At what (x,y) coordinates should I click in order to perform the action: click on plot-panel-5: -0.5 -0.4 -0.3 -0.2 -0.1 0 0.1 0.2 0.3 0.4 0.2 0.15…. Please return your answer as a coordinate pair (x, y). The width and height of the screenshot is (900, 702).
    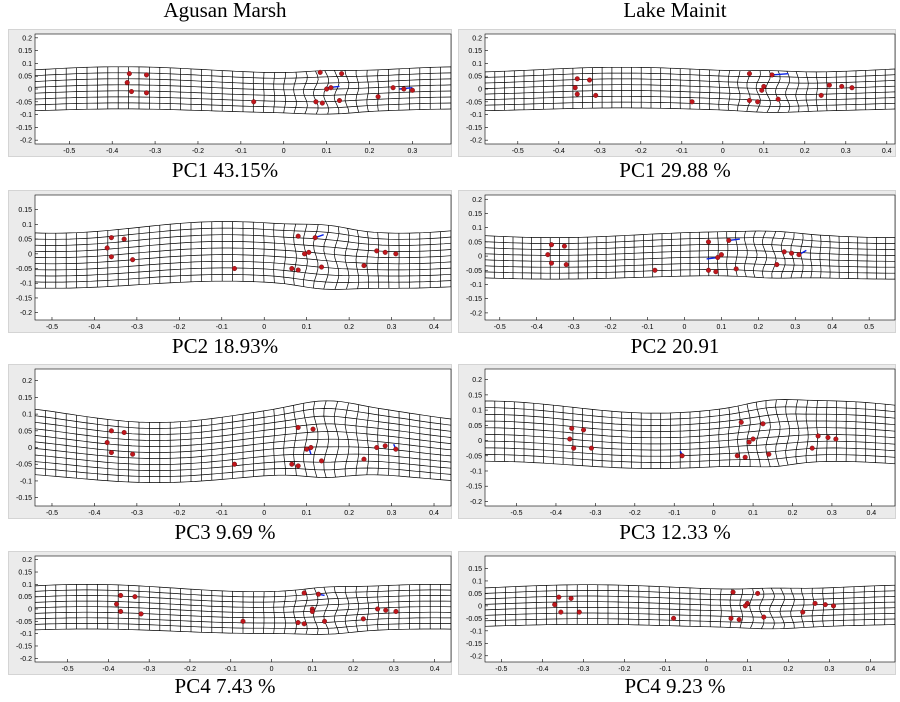
    Looking at the image, I should click on (230, 441).